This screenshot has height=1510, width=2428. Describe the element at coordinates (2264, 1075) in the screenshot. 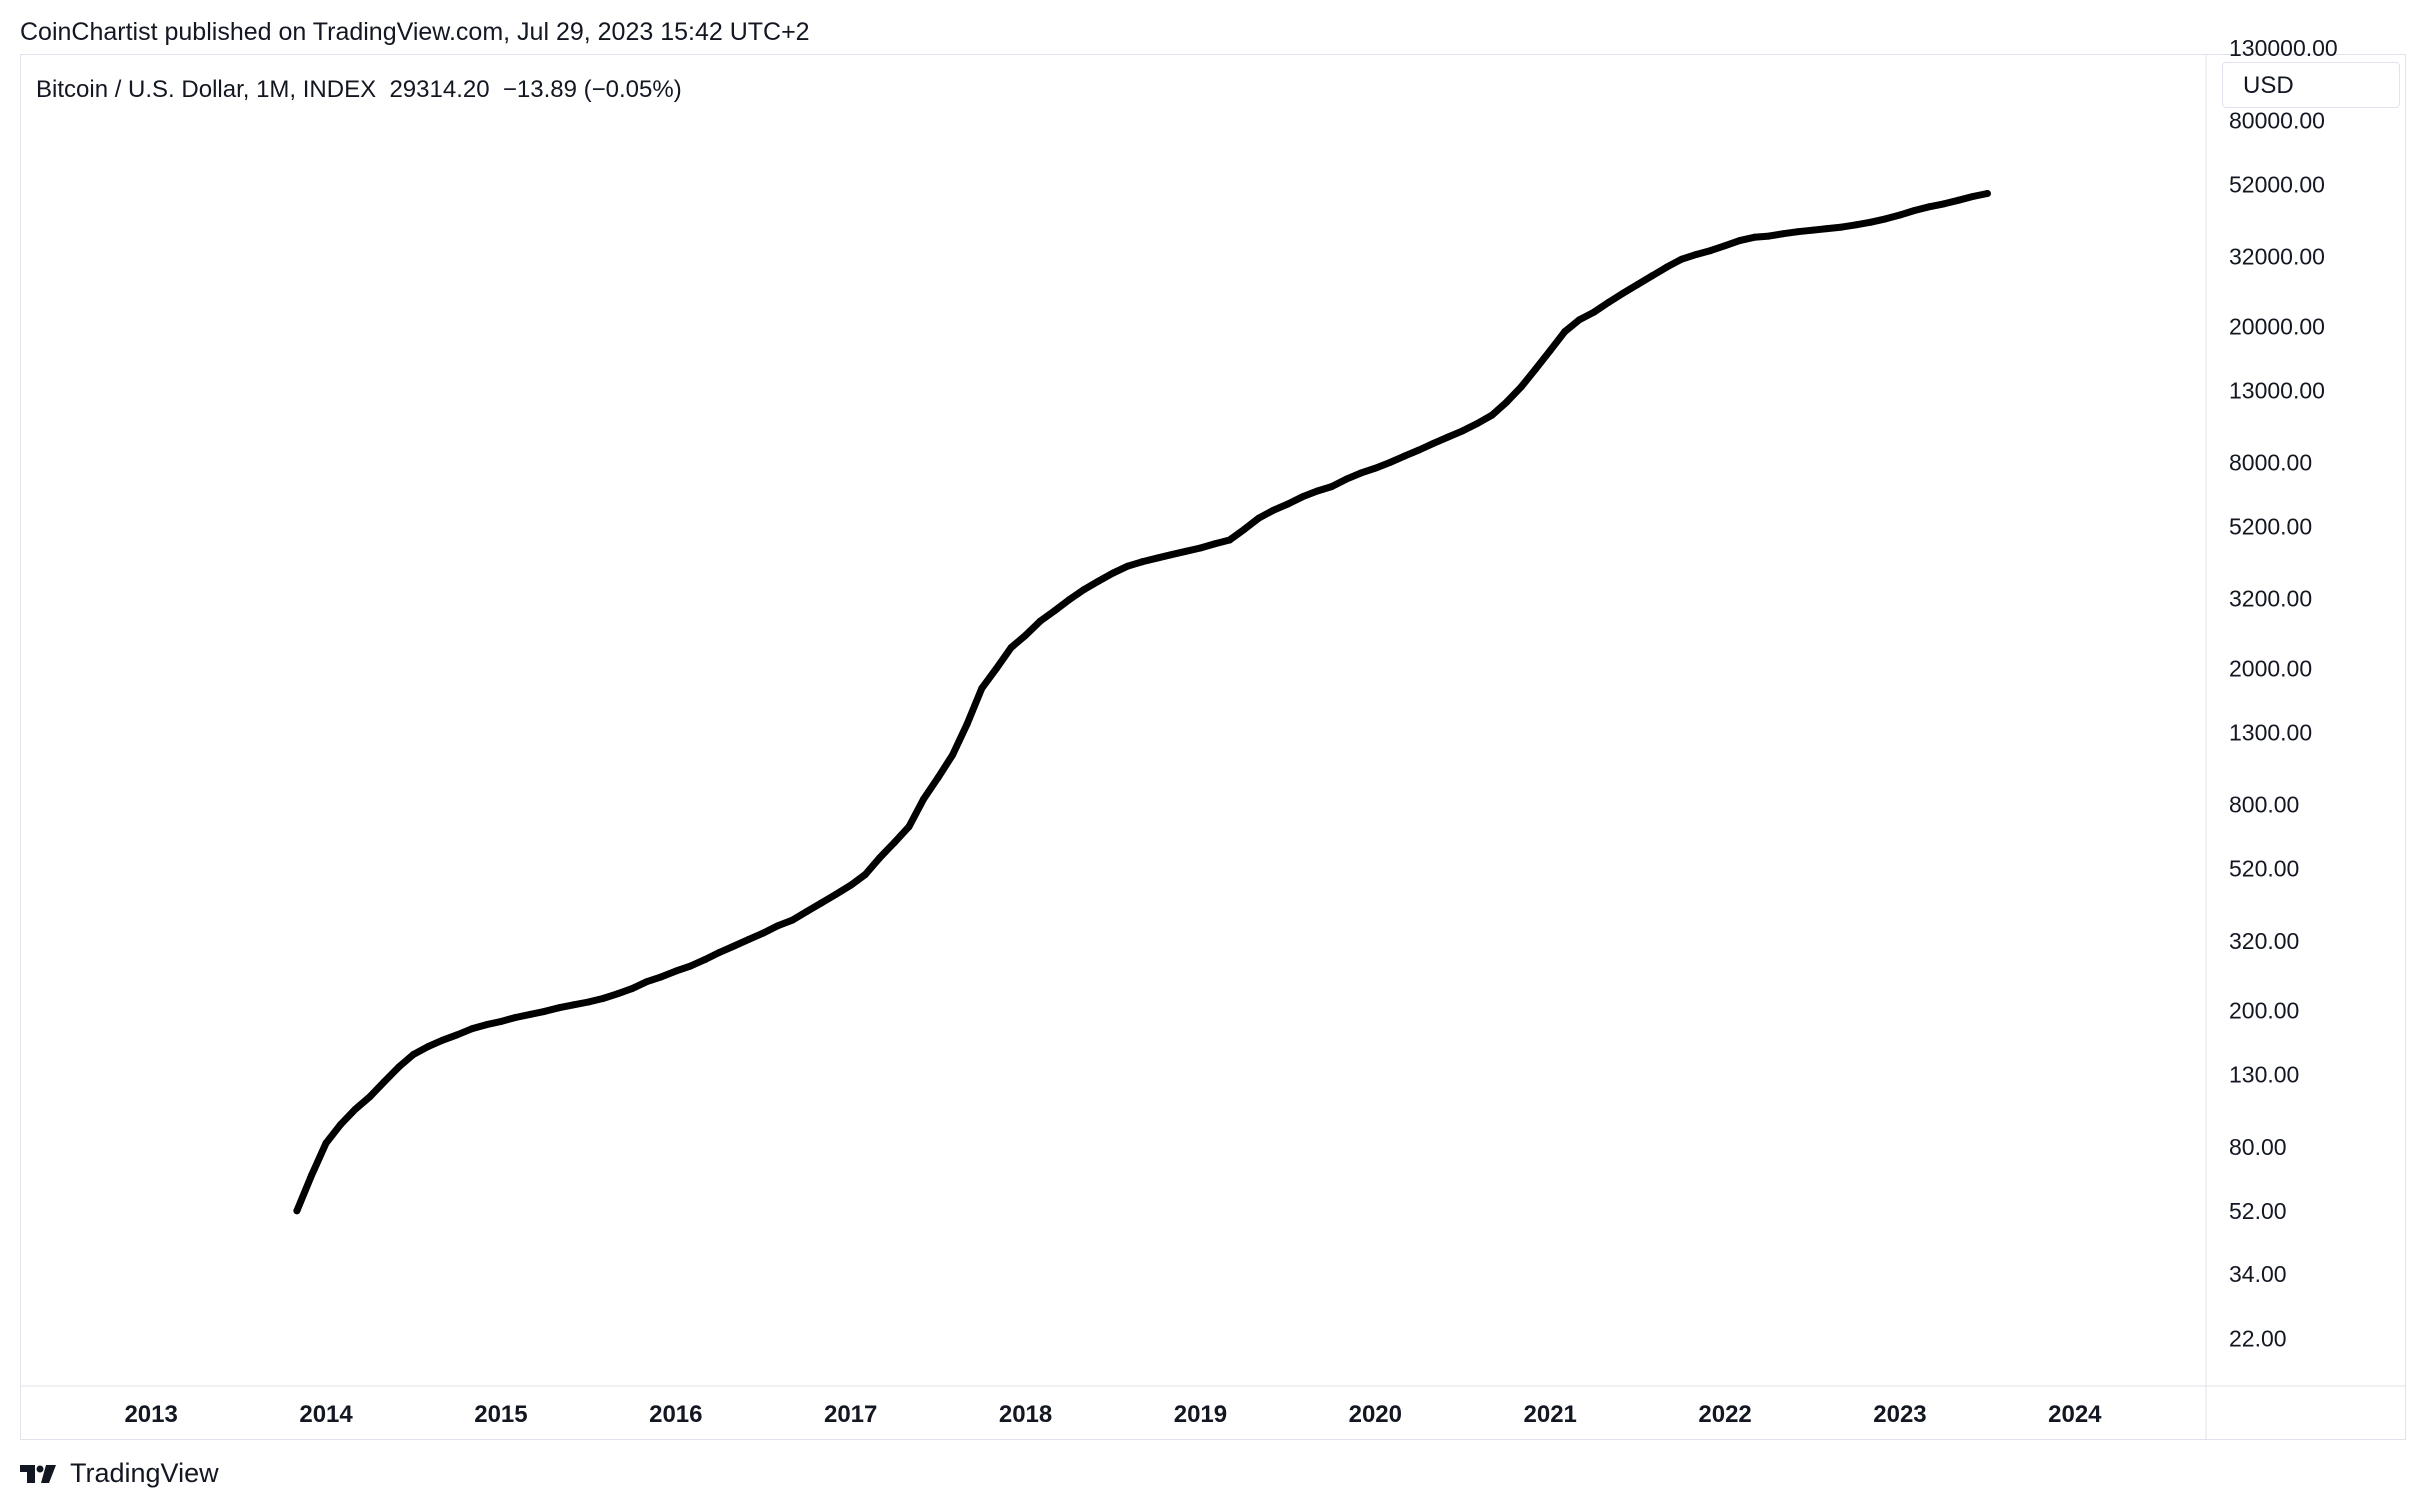

I see `y-tick-label-15: 130.00` at that location.